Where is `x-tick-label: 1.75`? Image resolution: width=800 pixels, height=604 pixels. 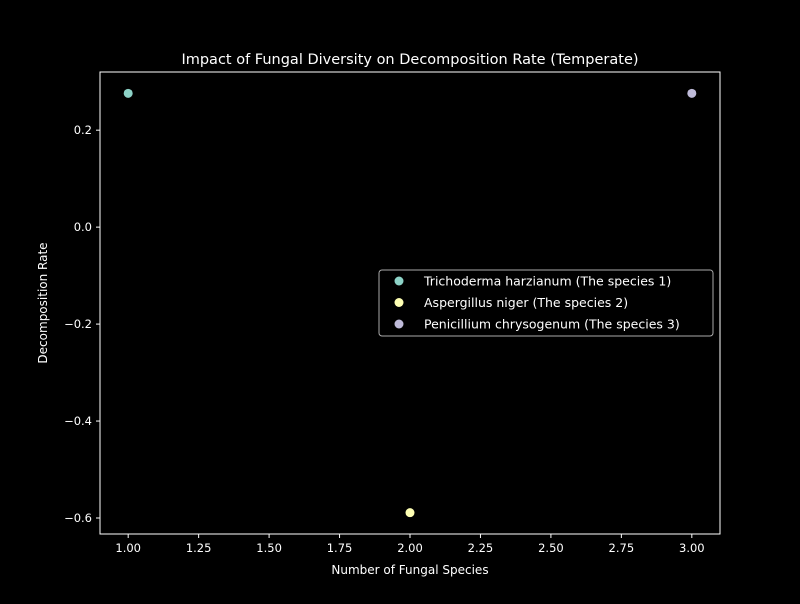 x-tick-label: 1.75 is located at coordinates (340, 548).